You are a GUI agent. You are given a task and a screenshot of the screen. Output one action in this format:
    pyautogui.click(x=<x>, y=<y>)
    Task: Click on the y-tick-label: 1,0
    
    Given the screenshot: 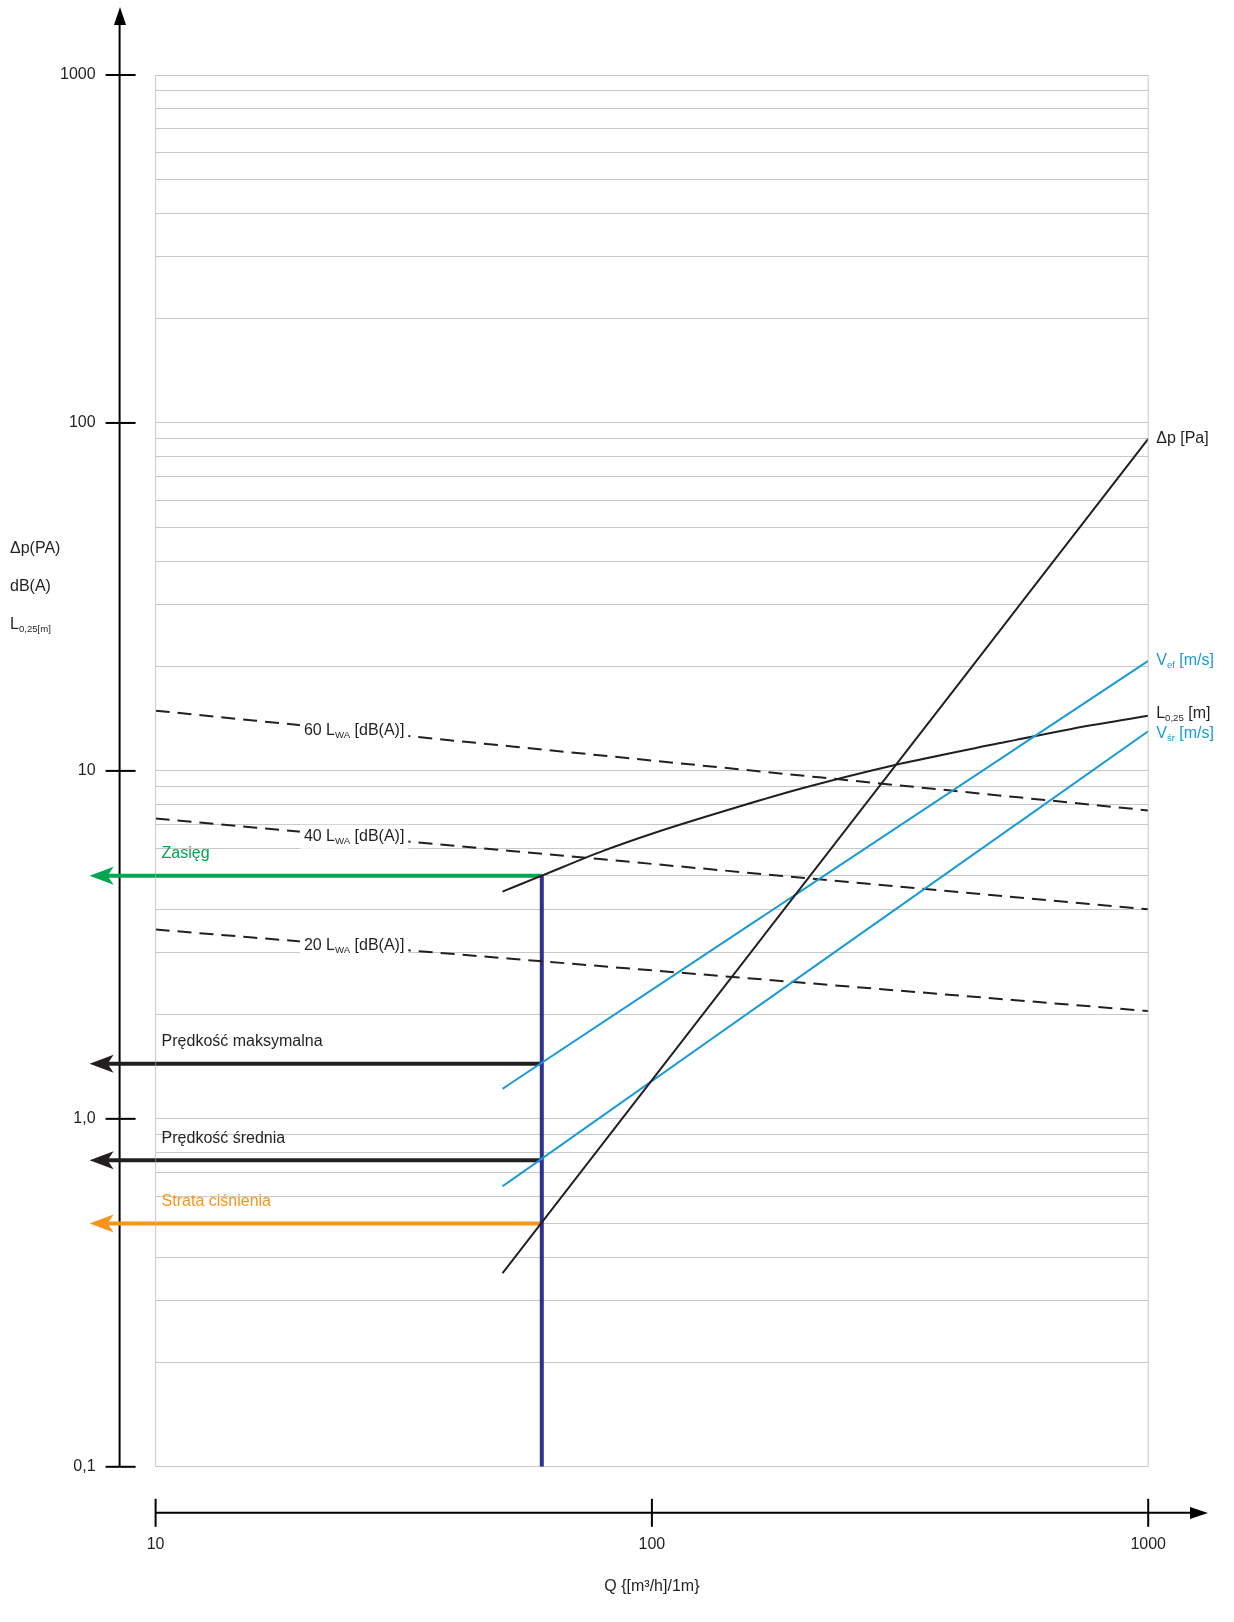 What is the action you would take?
    pyautogui.click(x=84, y=1118)
    